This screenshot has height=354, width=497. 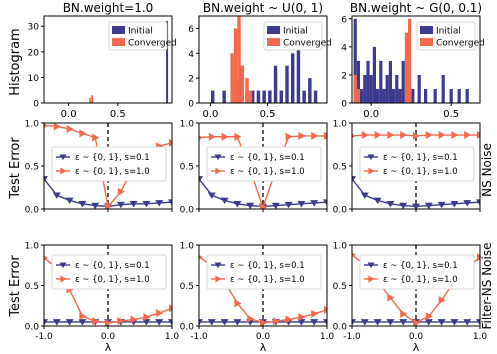 I want to click on x-tick-label: 0.0, so click(x=210, y=114).